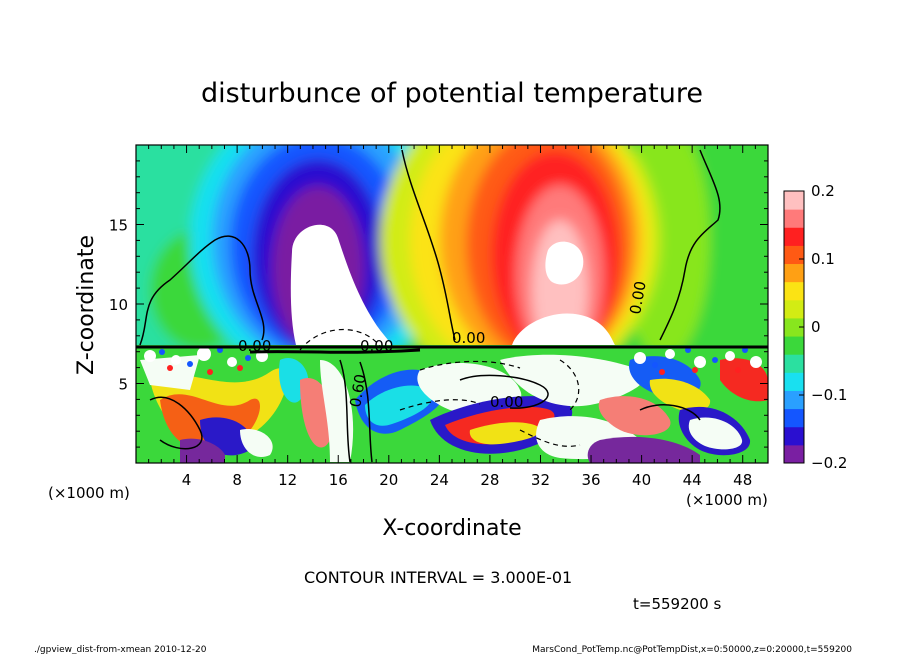 The height and width of the screenshot is (654, 904). What do you see at coordinates (118, 226) in the screenshot?
I see `y-tick-label: 15` at bounding box center [118, 226].